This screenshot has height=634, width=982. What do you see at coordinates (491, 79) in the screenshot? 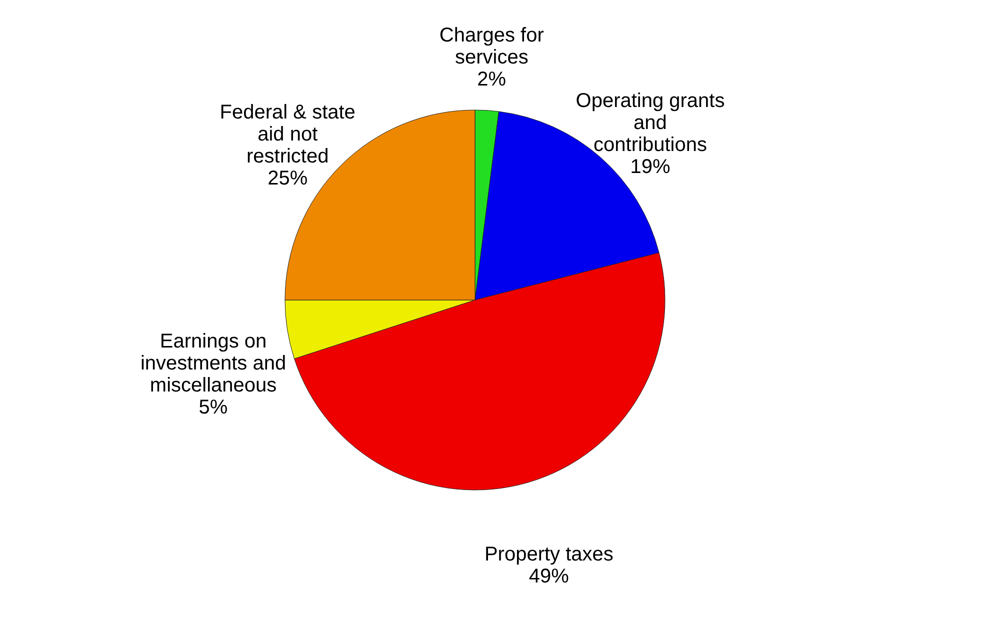
I see `data-label: 2%` at bounding box center [491, 79].